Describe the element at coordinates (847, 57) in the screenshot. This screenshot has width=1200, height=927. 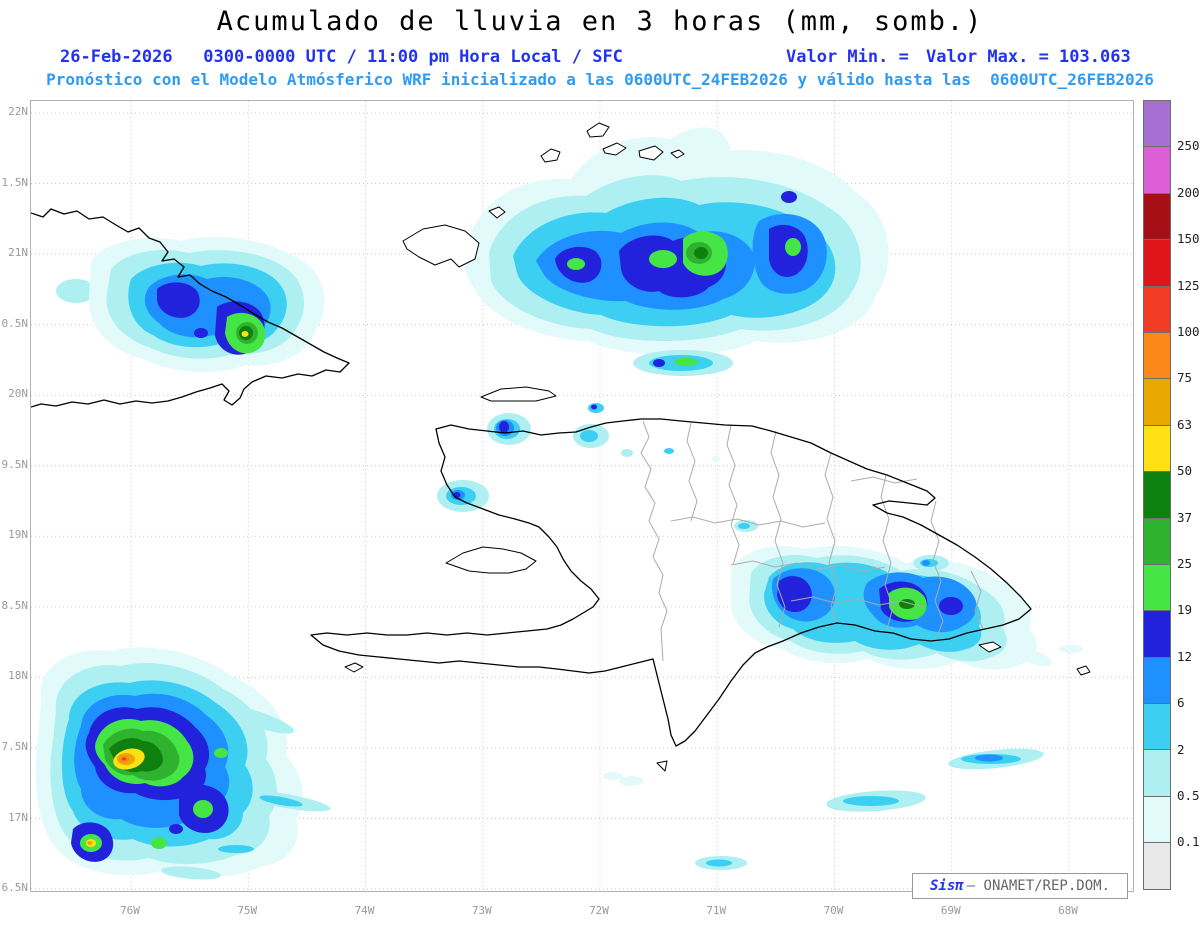
I see `valor-min-label: Valor Min. =` at that location.